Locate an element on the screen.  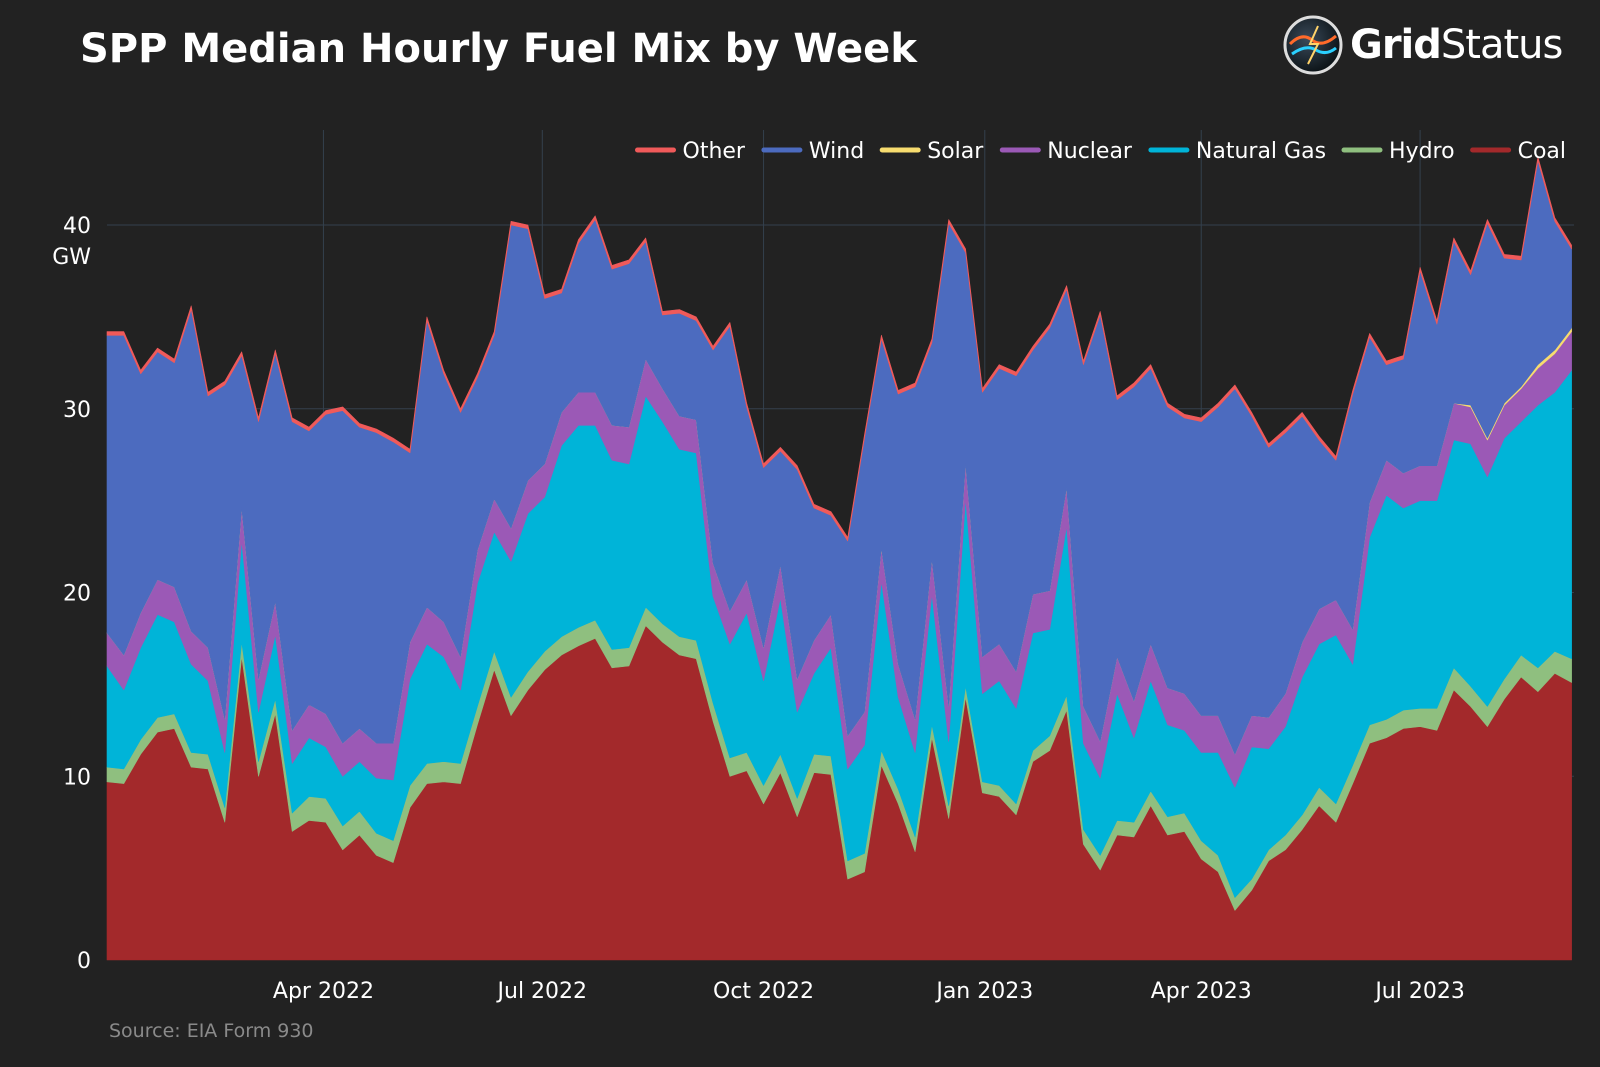
legend-item-wind: Wind is located at coordinates (812, 151).